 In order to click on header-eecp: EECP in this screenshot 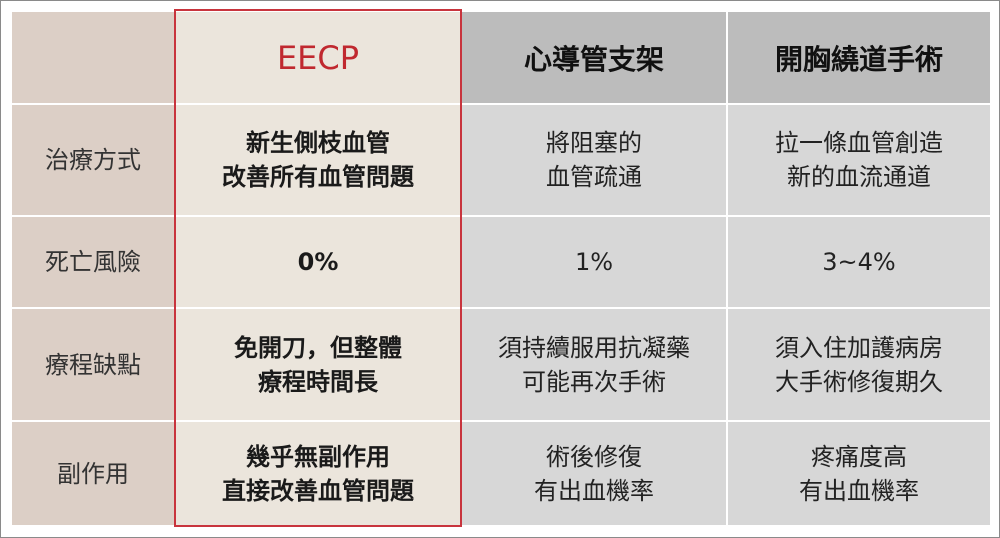, I will do `click(318, 57)`.